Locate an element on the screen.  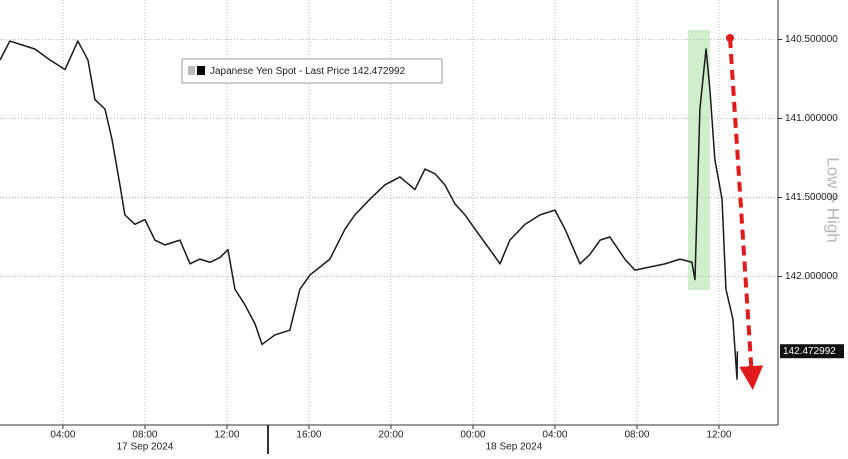
last-price-tag is located at coordinates (812, 351).